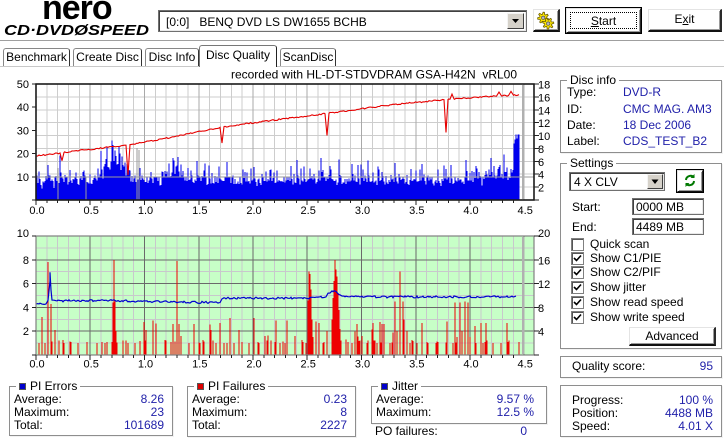  I want to click on svg-text: 30, so click(23, 131).